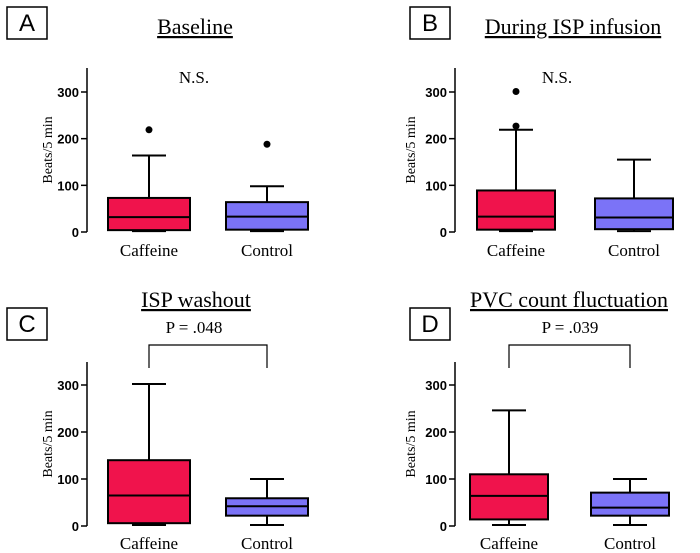 Image resolution: width=700 pixels, height=553 pixels. What do you see at coordinates (195, 26) in the screenshot?
I see `panel-title: Baseline` at bounding box center [195, 26].